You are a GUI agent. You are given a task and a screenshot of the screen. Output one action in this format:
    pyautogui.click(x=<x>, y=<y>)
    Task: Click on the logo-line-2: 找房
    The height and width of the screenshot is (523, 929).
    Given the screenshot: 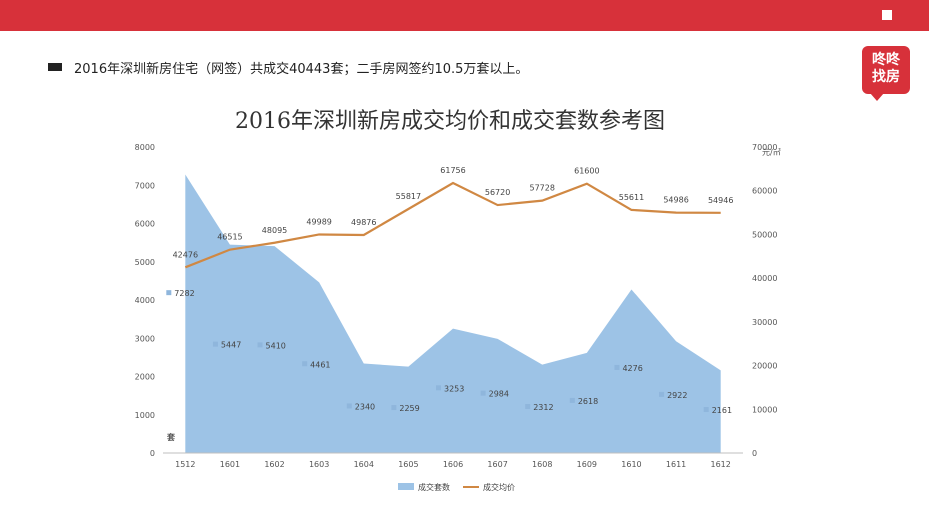 What is the action you would take?
    pyautogui.click(x=886, y=77)
    